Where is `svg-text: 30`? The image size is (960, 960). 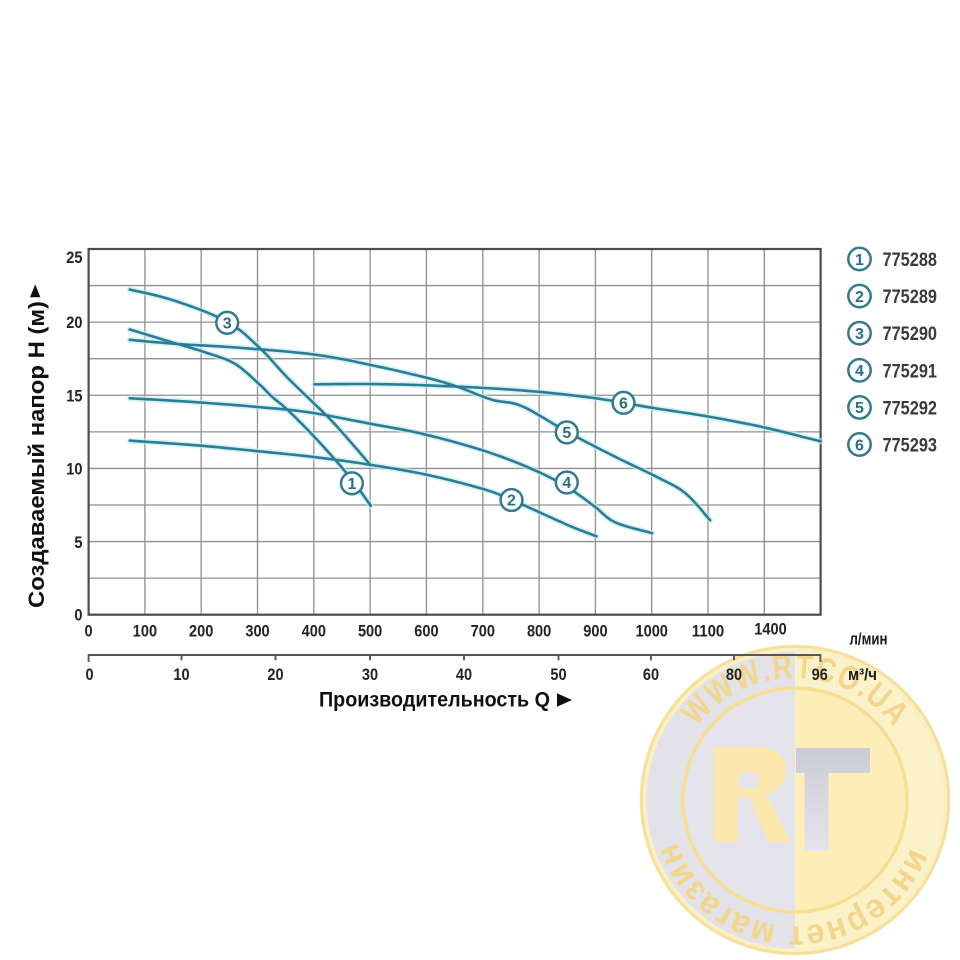
svg-text: 30 is located at coordinates (370, 674).